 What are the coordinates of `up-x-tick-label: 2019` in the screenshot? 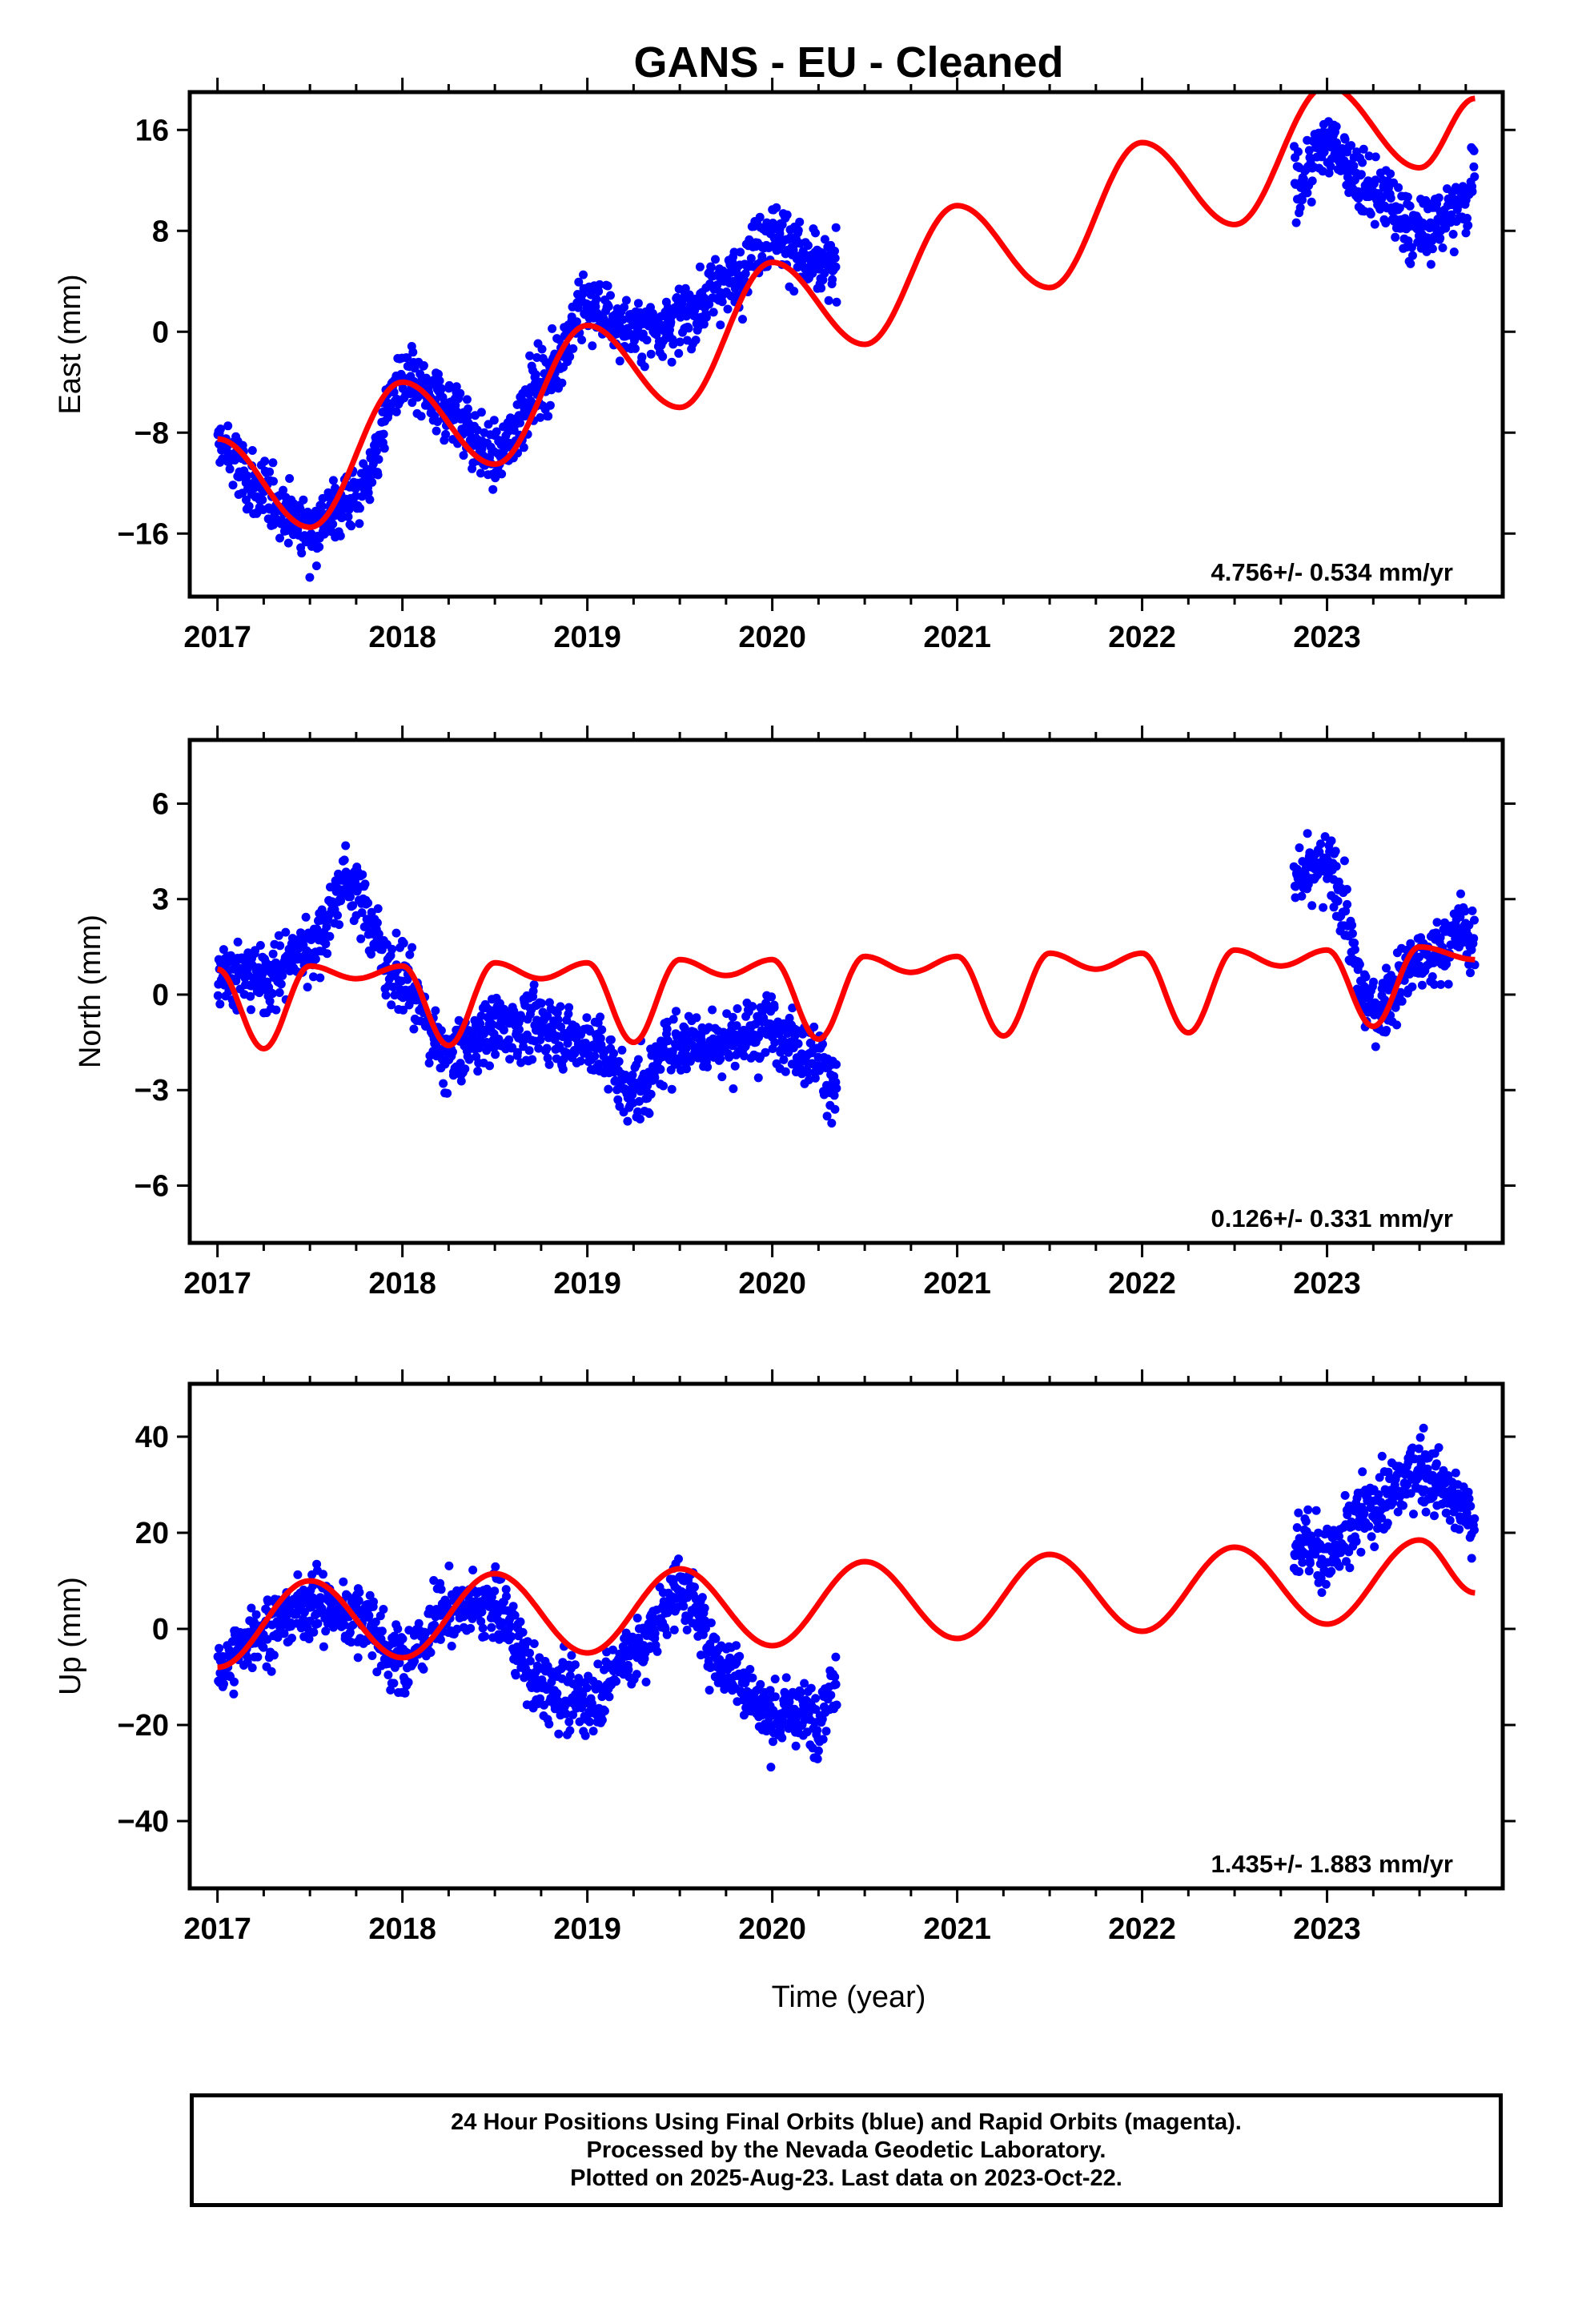 It's located at (587, 1929).